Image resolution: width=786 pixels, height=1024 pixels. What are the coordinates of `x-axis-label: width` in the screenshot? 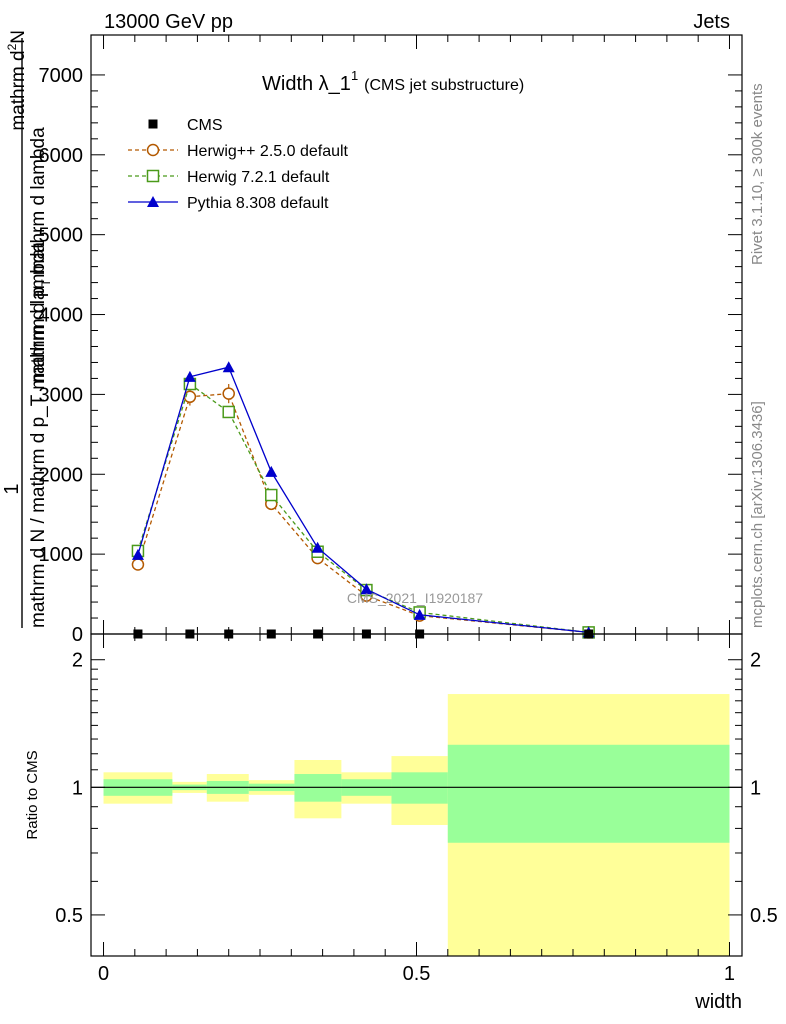 It's located at (718, 1002).